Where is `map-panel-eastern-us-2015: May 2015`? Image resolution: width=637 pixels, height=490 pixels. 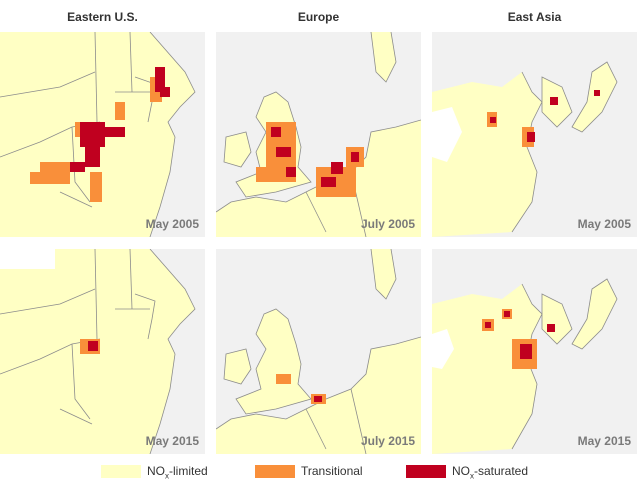 map-panel-eastern-us-2015: May 2015 is located at coordinates (102, 351).